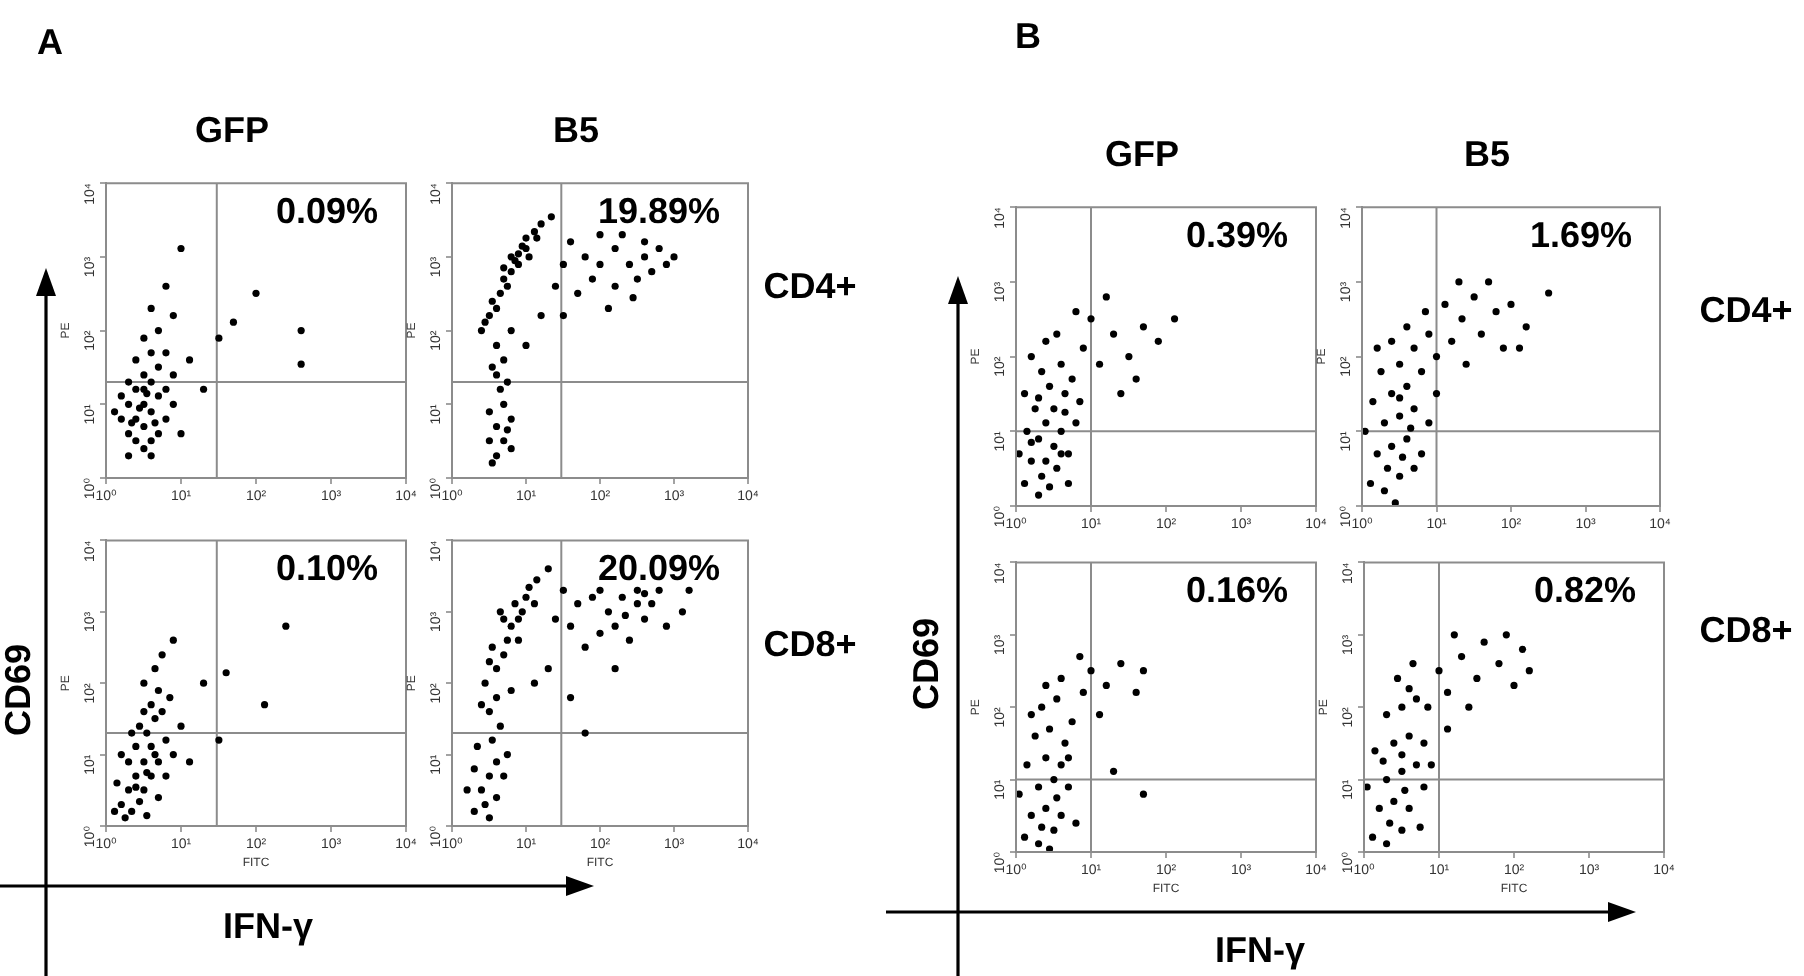 This screenshot has height=976, width=1804. I want to click on annotation: 19.89%, so click(658, 211).